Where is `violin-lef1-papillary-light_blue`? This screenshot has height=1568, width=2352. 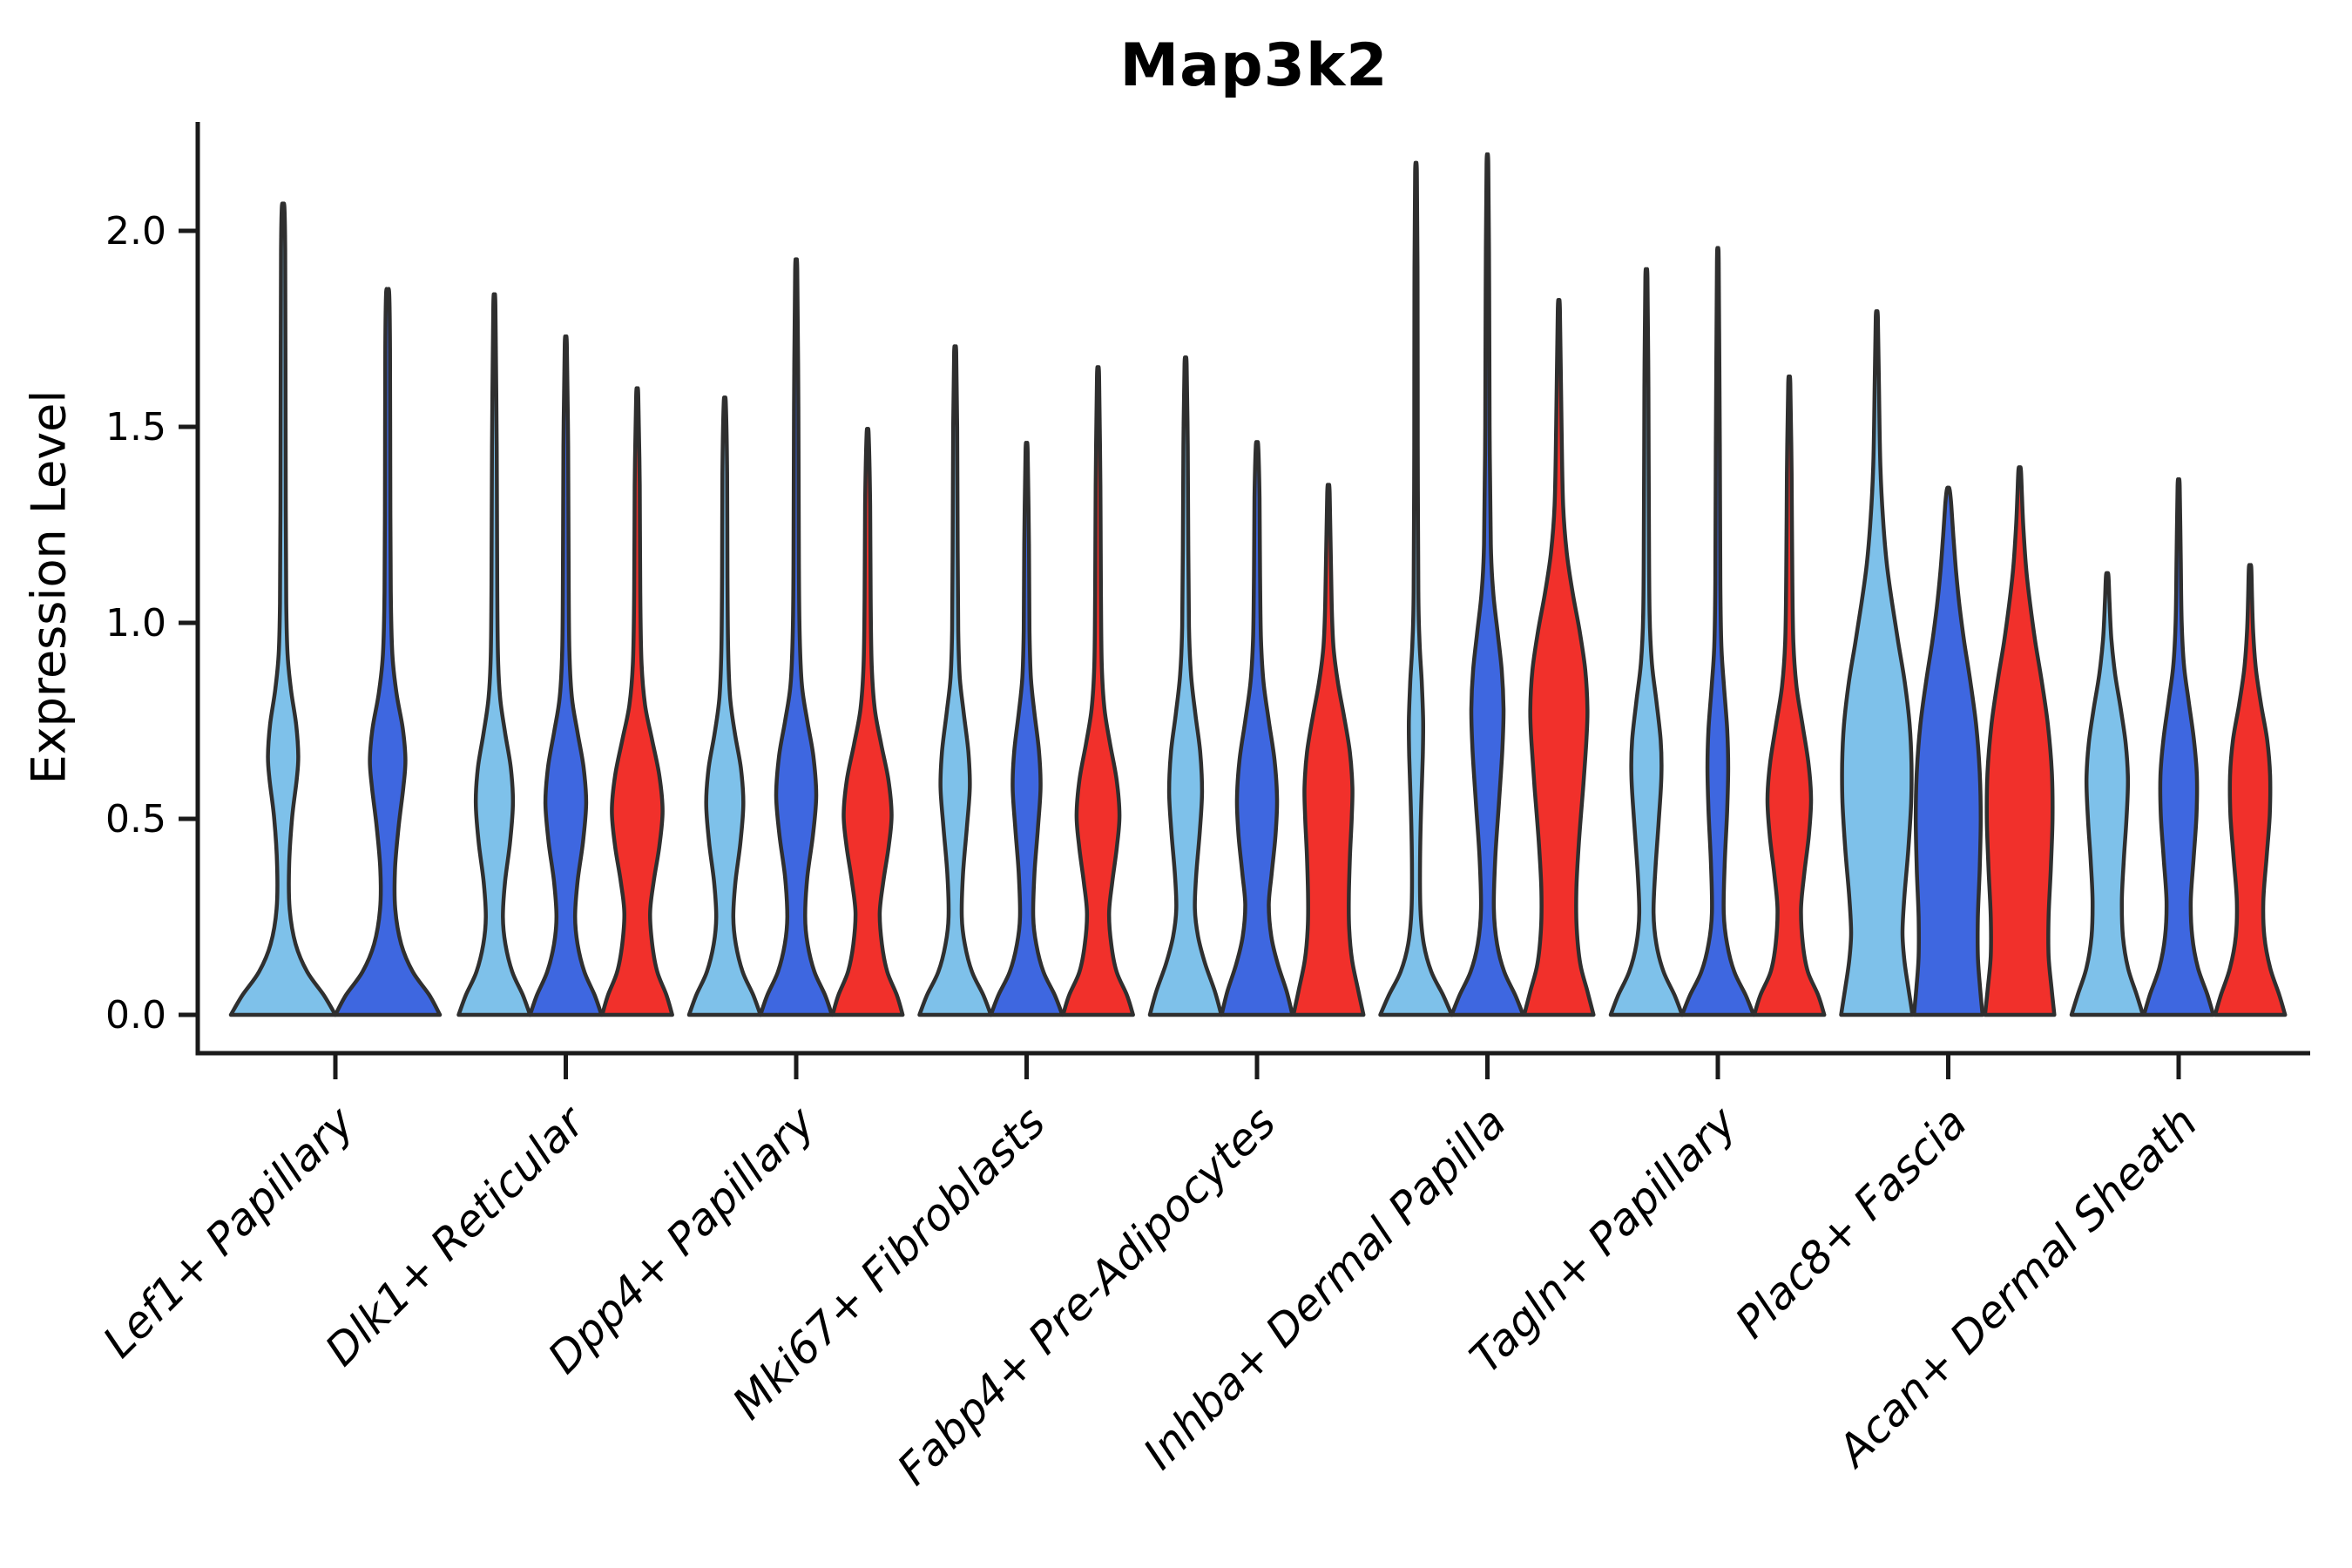 violin-lef1-papillary-light_blue is located at coordinates (283, 609).